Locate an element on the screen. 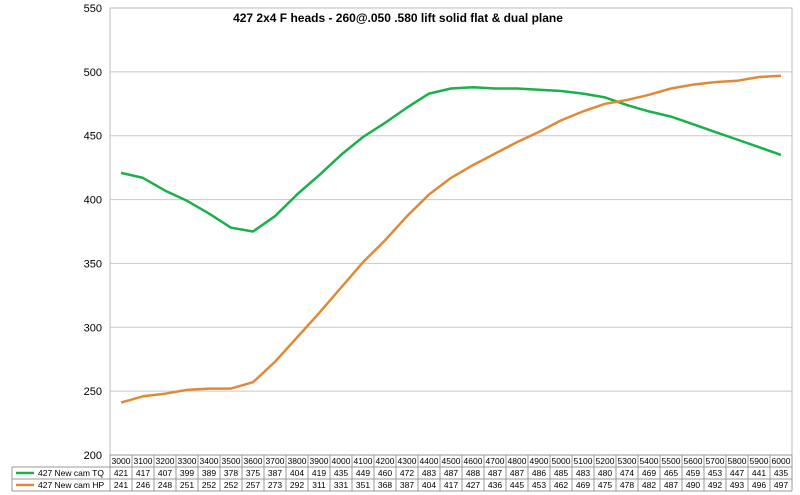  x-tick-label: 5400 is located at coordinates (649, 461).